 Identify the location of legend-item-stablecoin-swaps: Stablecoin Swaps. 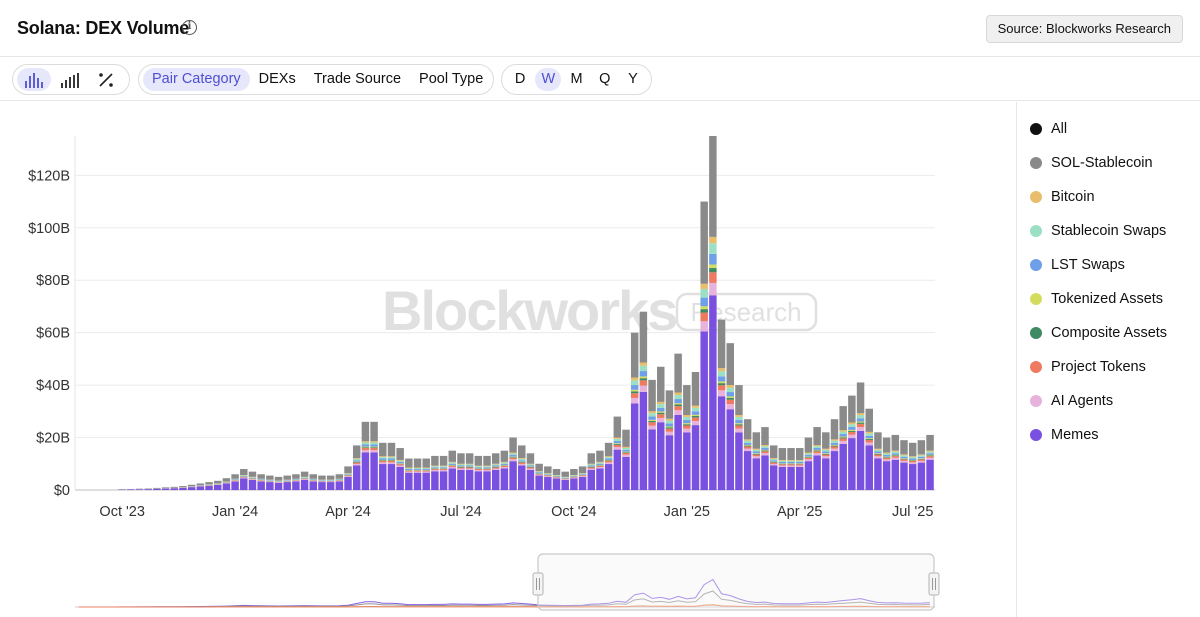
(1112, 231).